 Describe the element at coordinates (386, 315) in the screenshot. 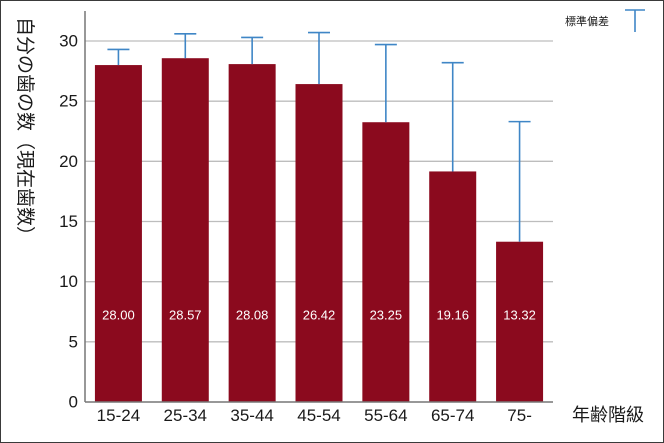

I see `data-label: 23.25` at that location.